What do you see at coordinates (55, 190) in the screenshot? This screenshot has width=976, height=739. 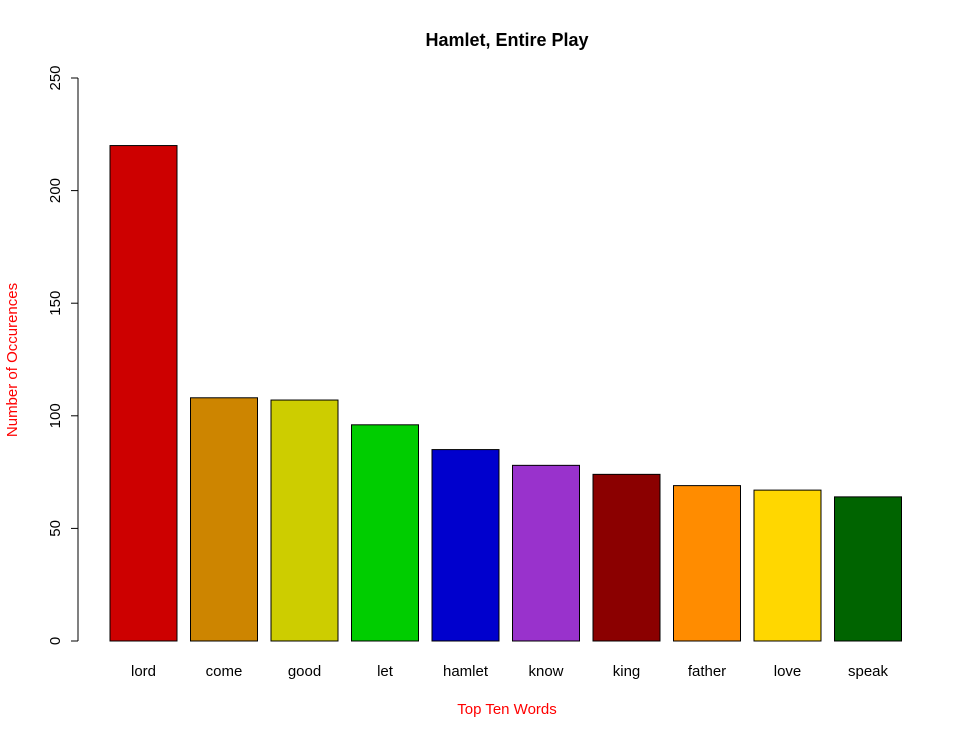 I see `y-tick-label: 200` at bounding box center [55, 190].